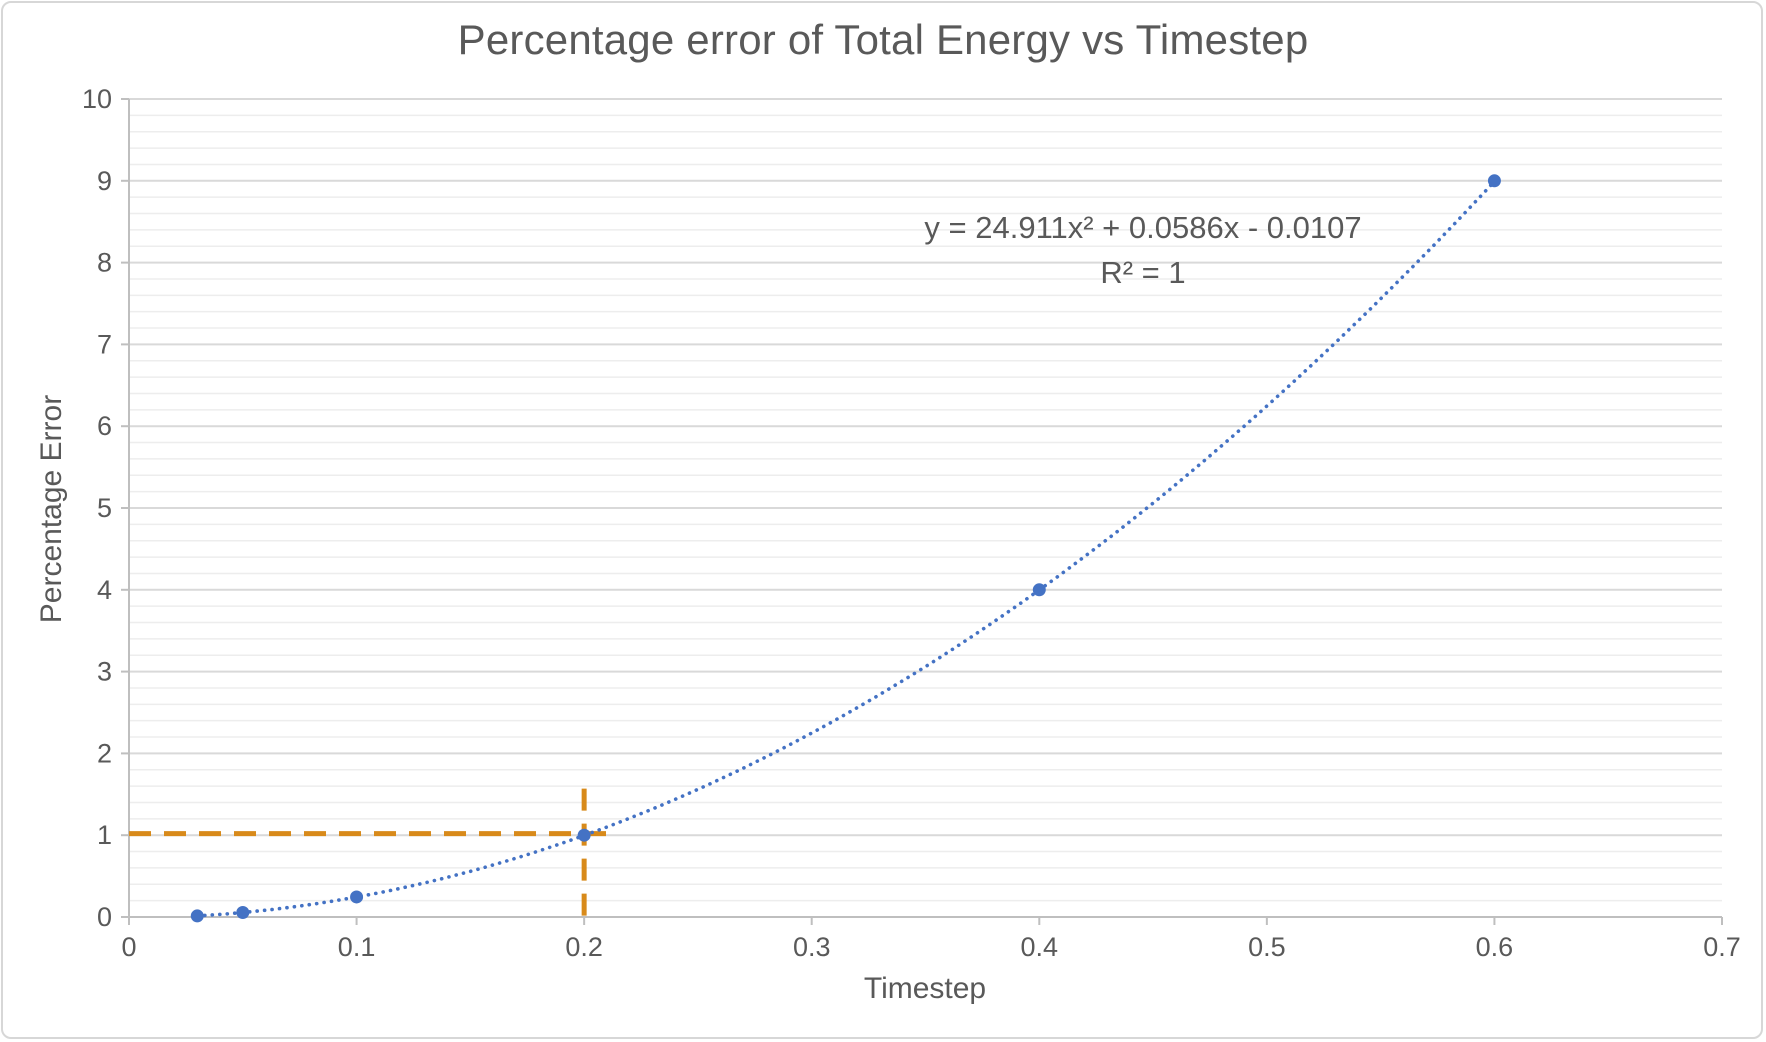 This screenshot has height=1042, width=1766. I want to click on y-tick-label: 7, so click(104, 344).